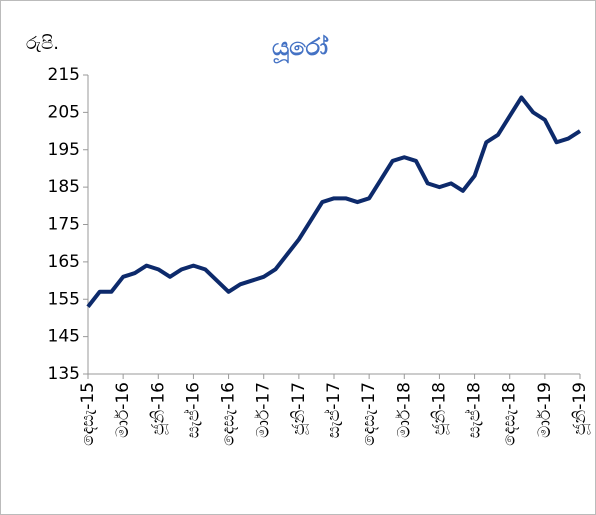 This screenshot has height=515, width=596. What do you see at coordinates (88, 414) in the screenshot?
I see `x-tick-label: දෙසැ-15` at bounding box center [88, 414].